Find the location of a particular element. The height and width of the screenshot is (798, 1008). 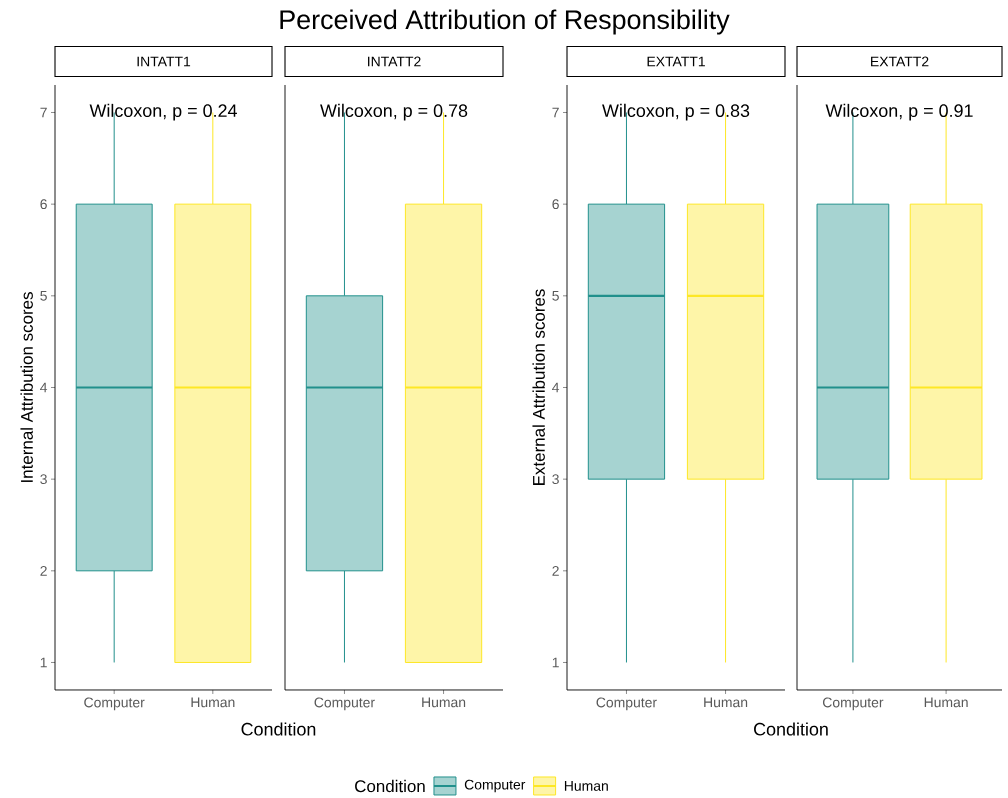

annotation: Wilcoxon, p = 0.78 is located at coordinates (394, 112).